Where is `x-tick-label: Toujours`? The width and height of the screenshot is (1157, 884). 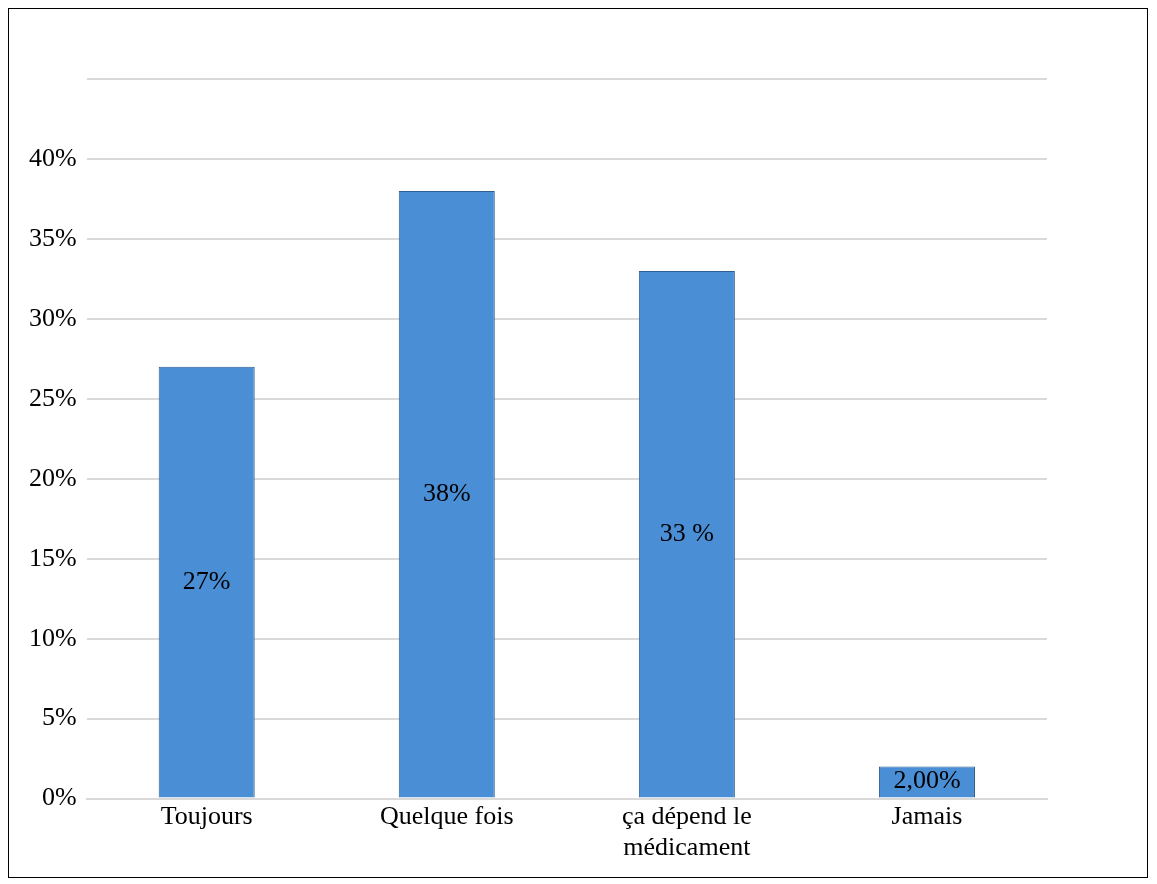 x-tick-label: Toujours is located at coordinates (206, 816).